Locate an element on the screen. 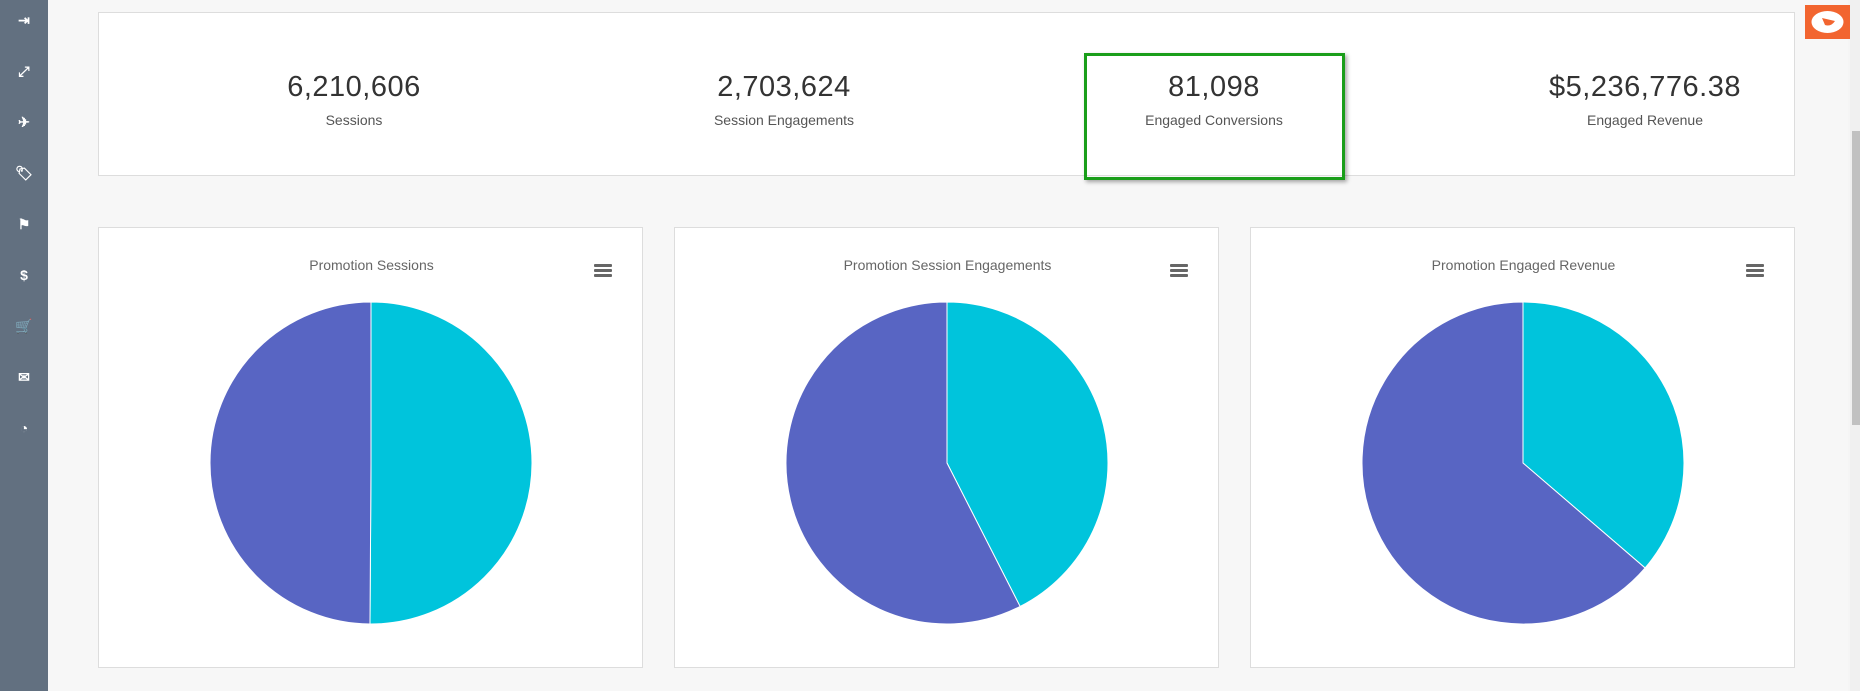 Image resolution: width=1860 pixels, height=691 pixels. kpi-value: 2,703,624 is located at coordinates (784, 87).